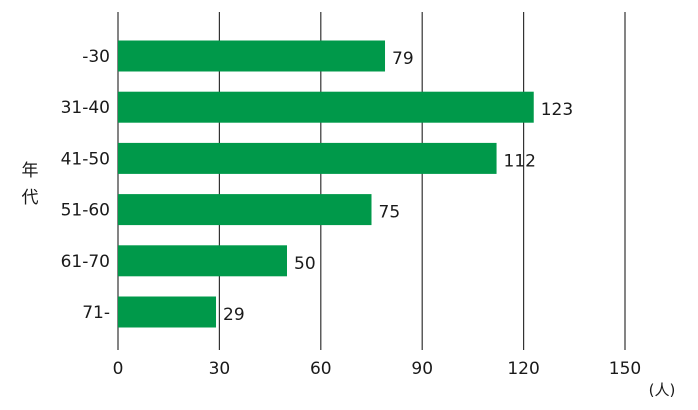 Image resolution: width=698 pixels, height=410 pixels. Describe the element at coordinates (403, 59) in the screenshot. I see `value-label--30: 79` at that location.